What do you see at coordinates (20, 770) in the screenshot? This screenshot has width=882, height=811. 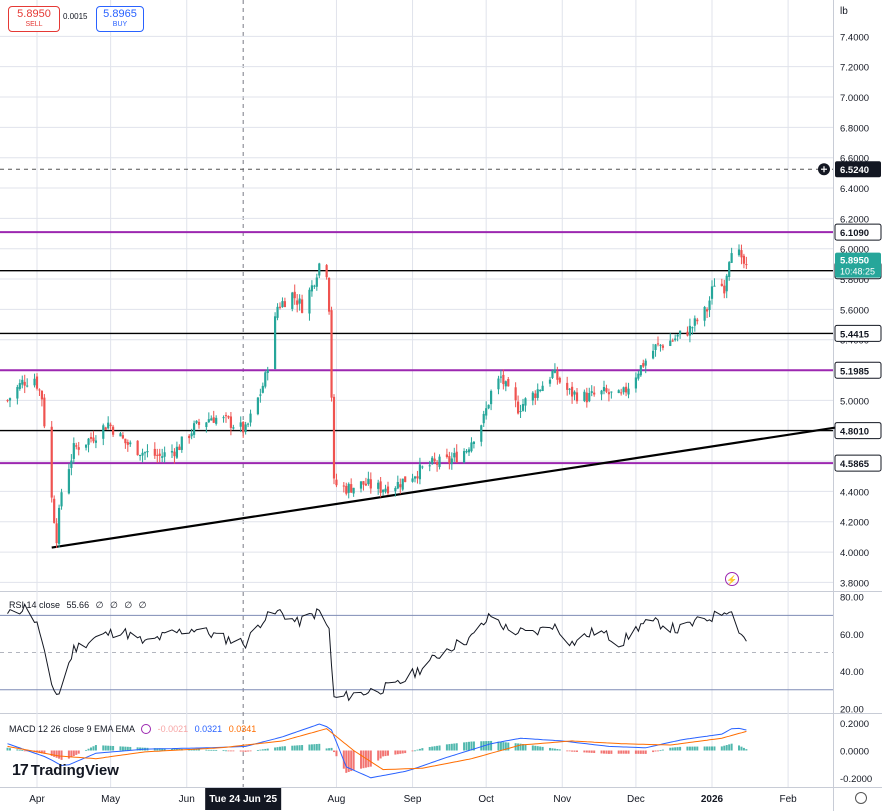 I see `tv-logo-icon: 17` at bounding box center [20, 770].